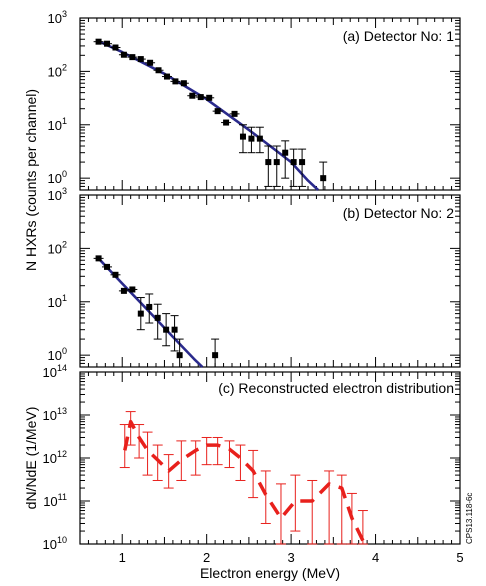  Describe the element at coordinates (459, 557) in the screenshot. I see `x-tick-label: 5` at that location.